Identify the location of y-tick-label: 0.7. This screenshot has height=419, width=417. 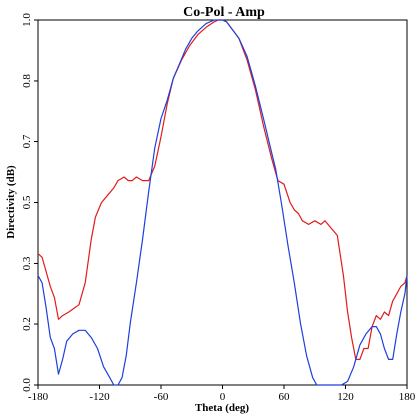
(27, 141).